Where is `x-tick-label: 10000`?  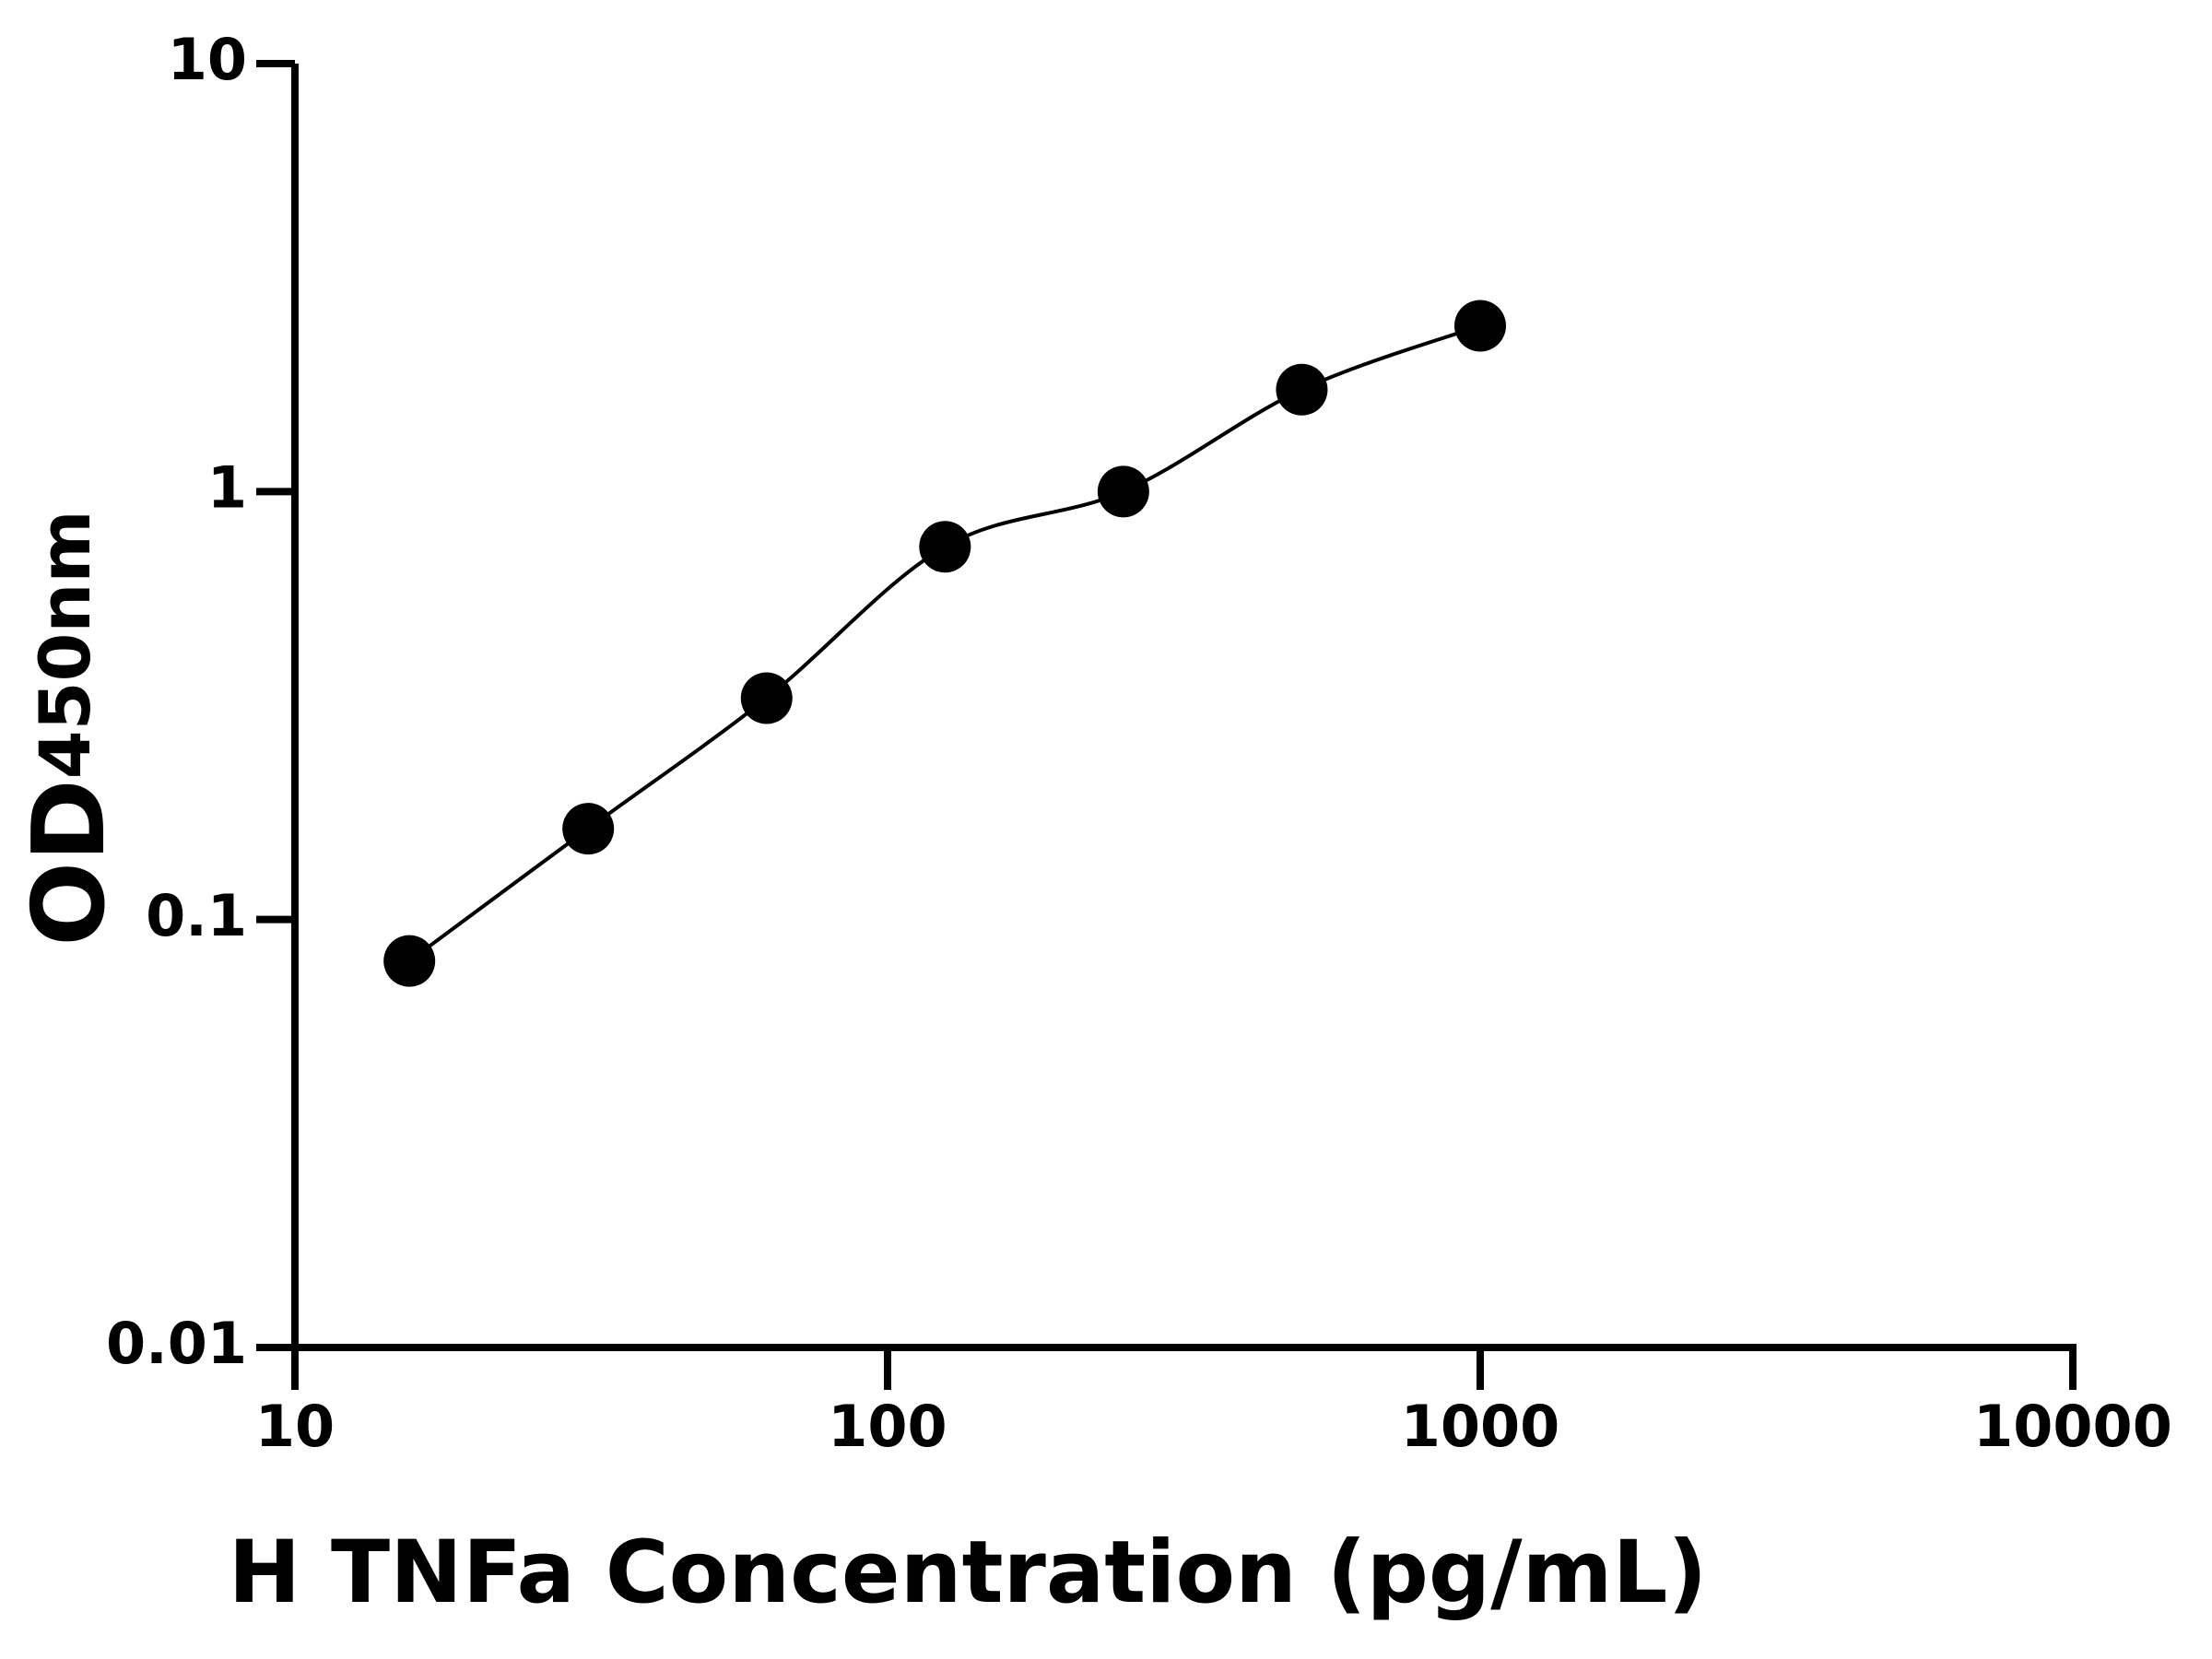
x-tick-label: 10000 is located at coordinates (2072, 1426).